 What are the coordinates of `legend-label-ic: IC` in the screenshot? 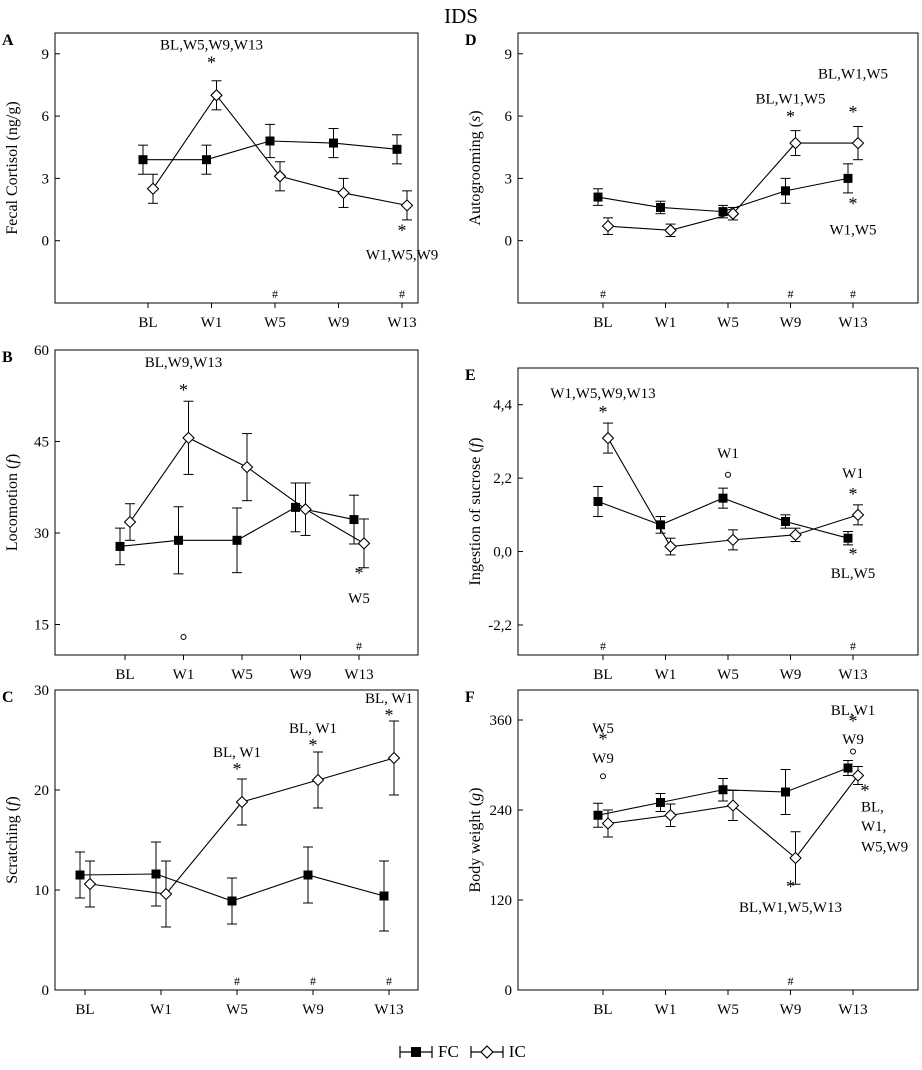 It's located at (517, 1051).